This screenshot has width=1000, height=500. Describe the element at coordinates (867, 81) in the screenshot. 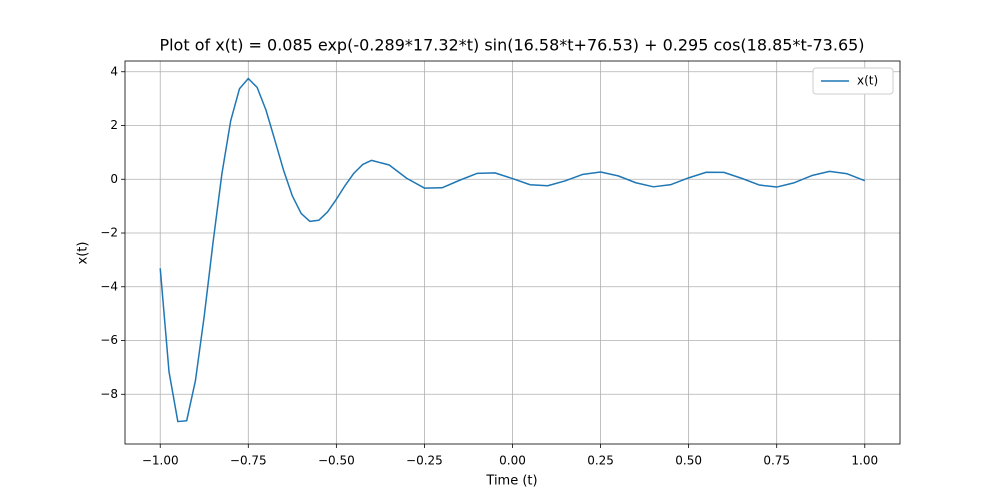

I see `legend-label: x(t)` at that location.